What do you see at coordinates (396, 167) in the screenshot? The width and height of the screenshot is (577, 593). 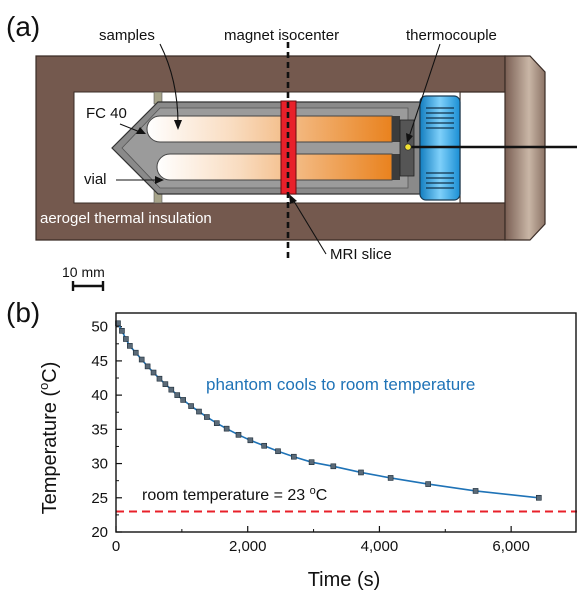 I see `tube-plug-bottom` at bounding box center [396, 167].